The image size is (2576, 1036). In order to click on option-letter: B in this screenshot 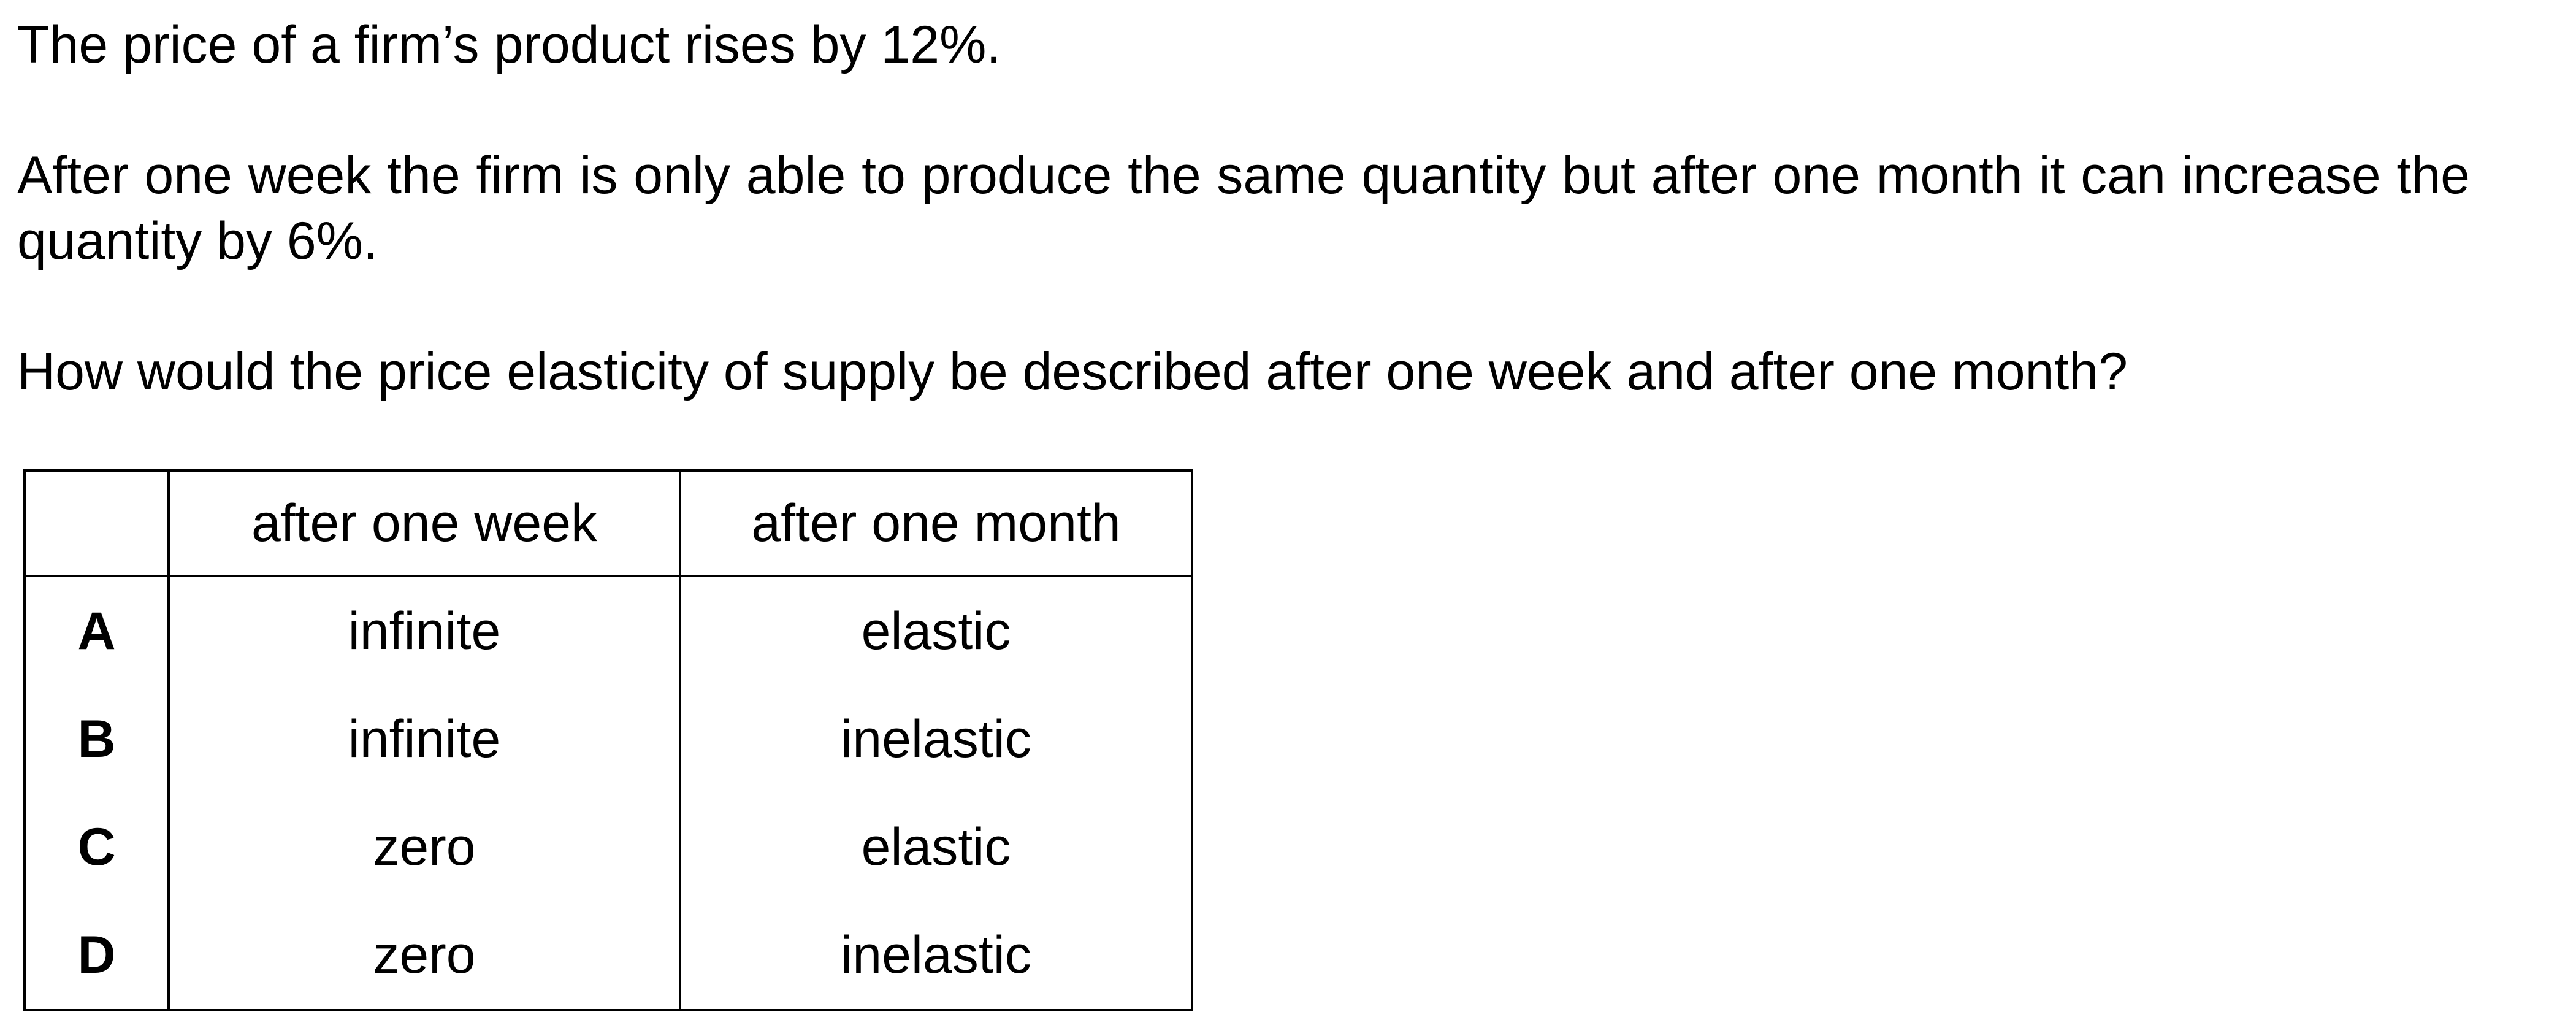, I will do `click(96, 739)`.